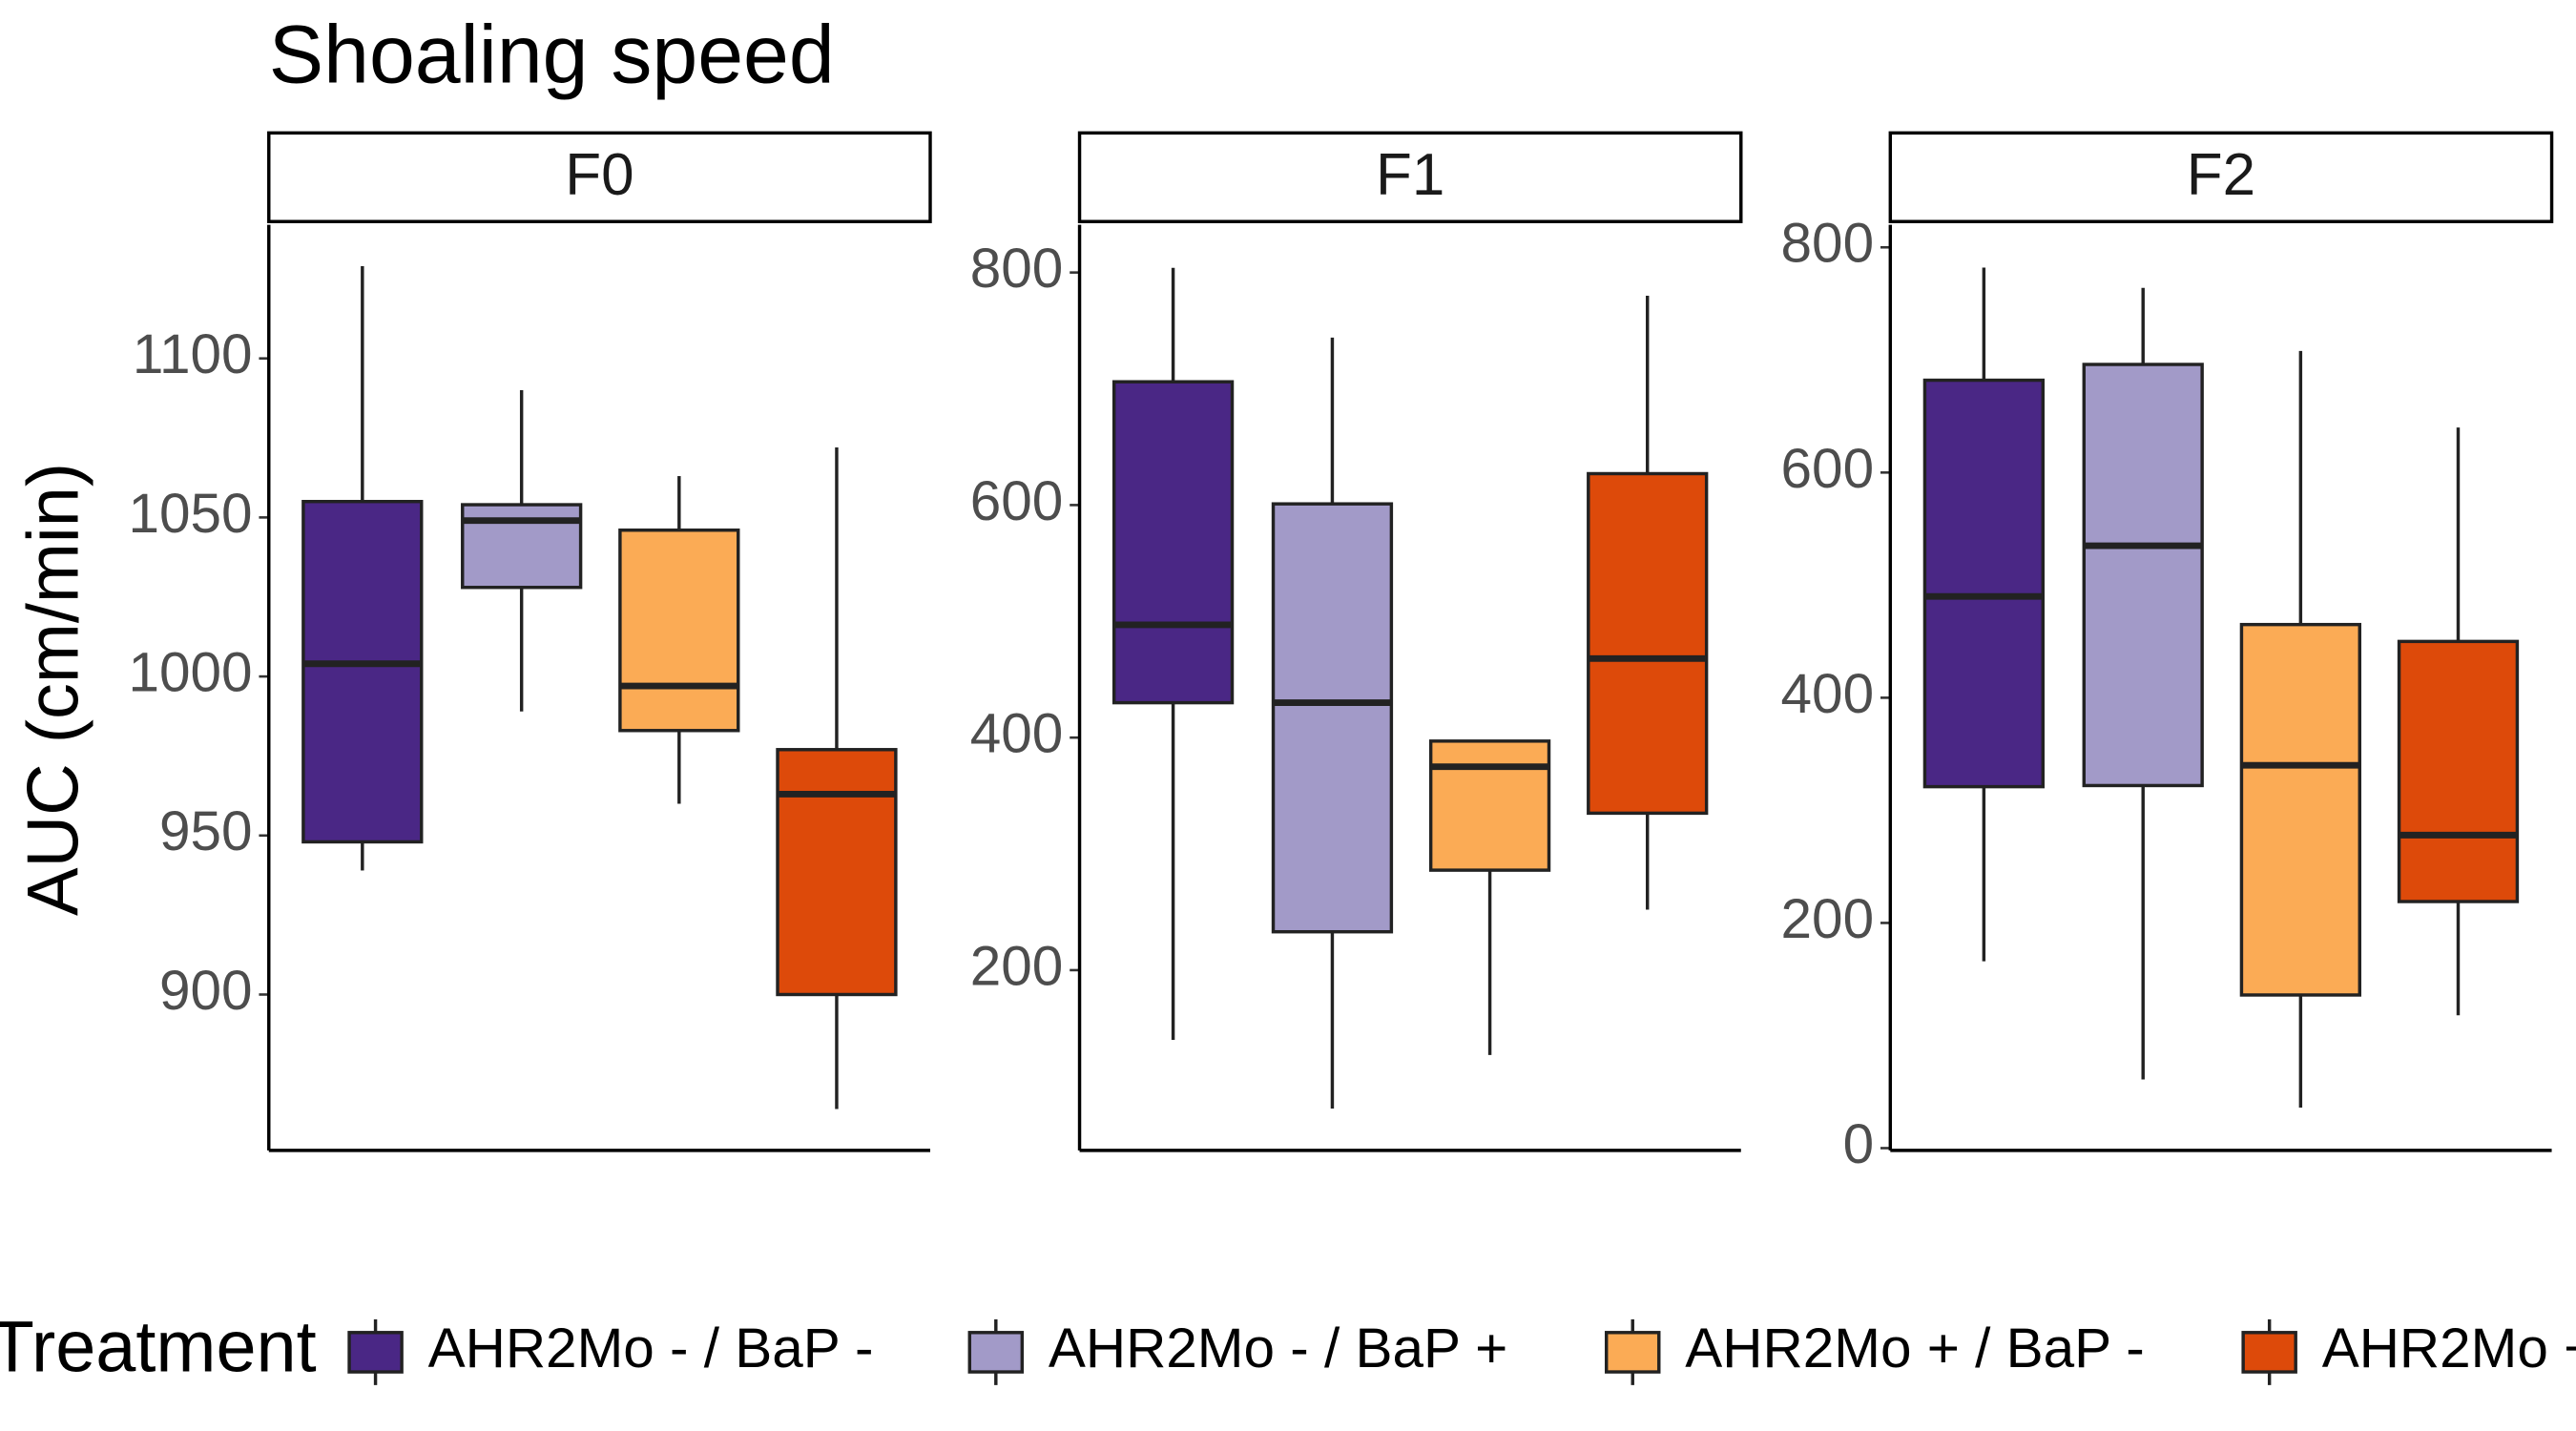 This screenshot has height=1431, width=2576. What do you see at coordinates (158, 1346) in the screenshot?
I see `legend-title: Treatment` at bounding box center [158, 1346].